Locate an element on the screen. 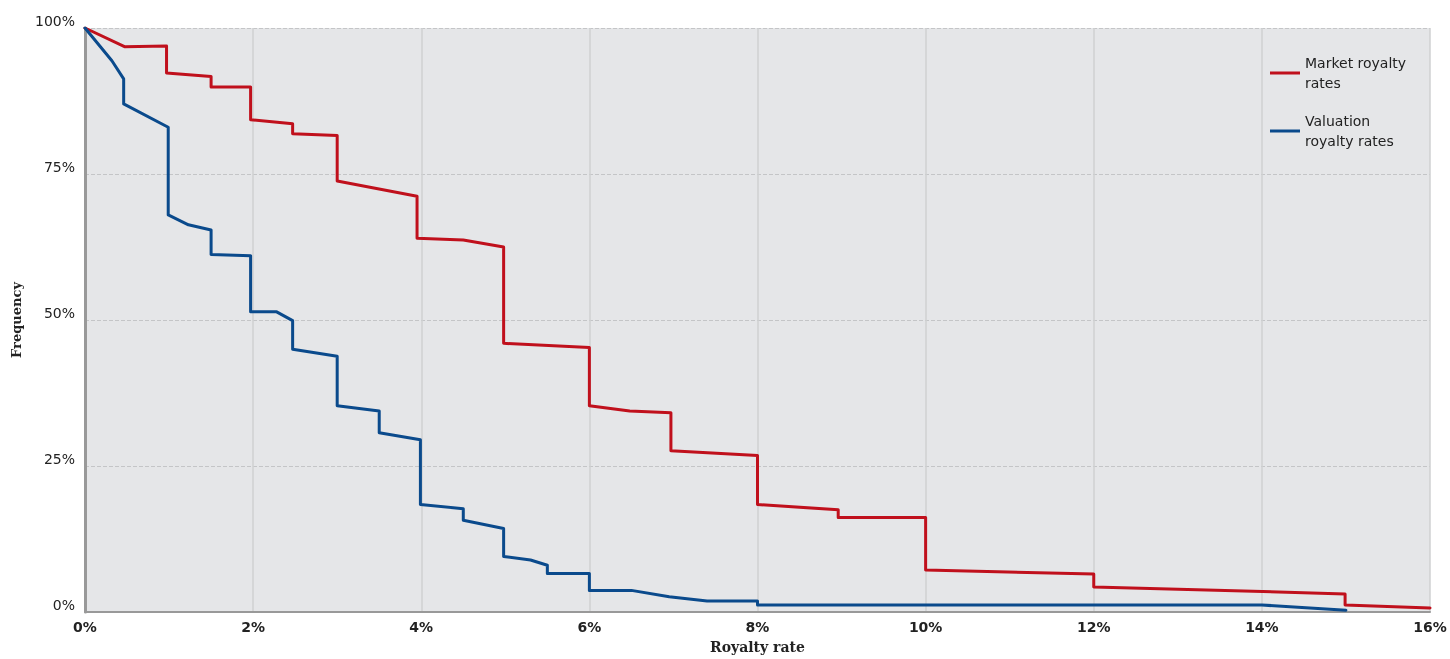  legend-label: Valuation royalty rates is located at coordinates (1349, 131).